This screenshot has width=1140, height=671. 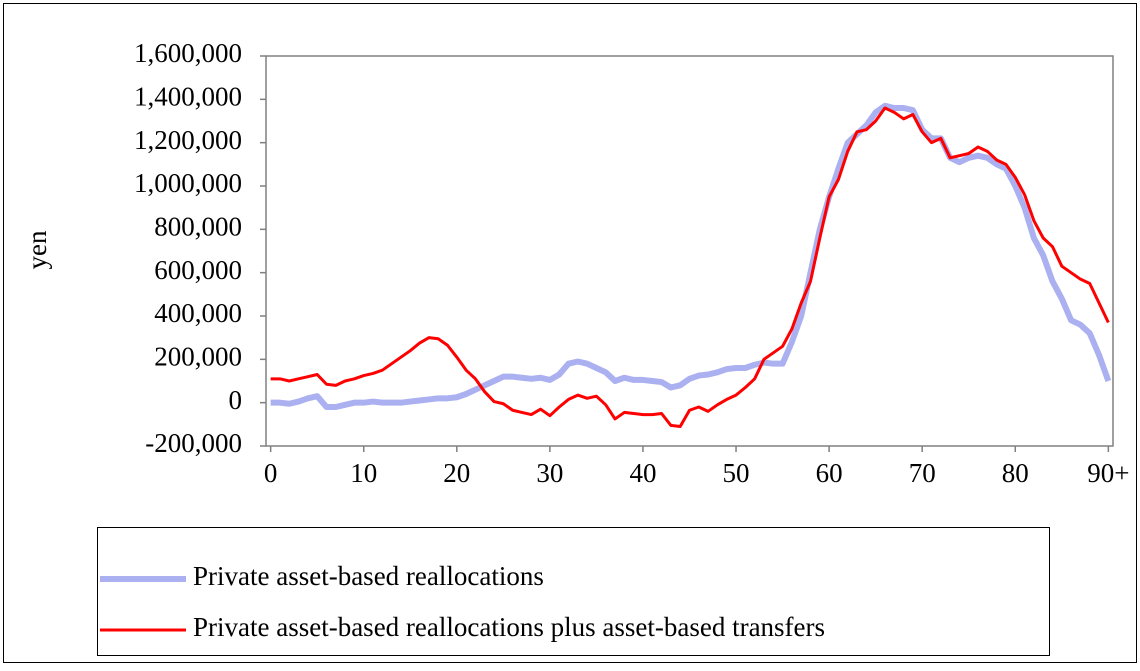 What do you see at coordinates (188, 183) in the screenshot?
I see `y-tick-label: 1,000,000` at bounding box center [188, 183].